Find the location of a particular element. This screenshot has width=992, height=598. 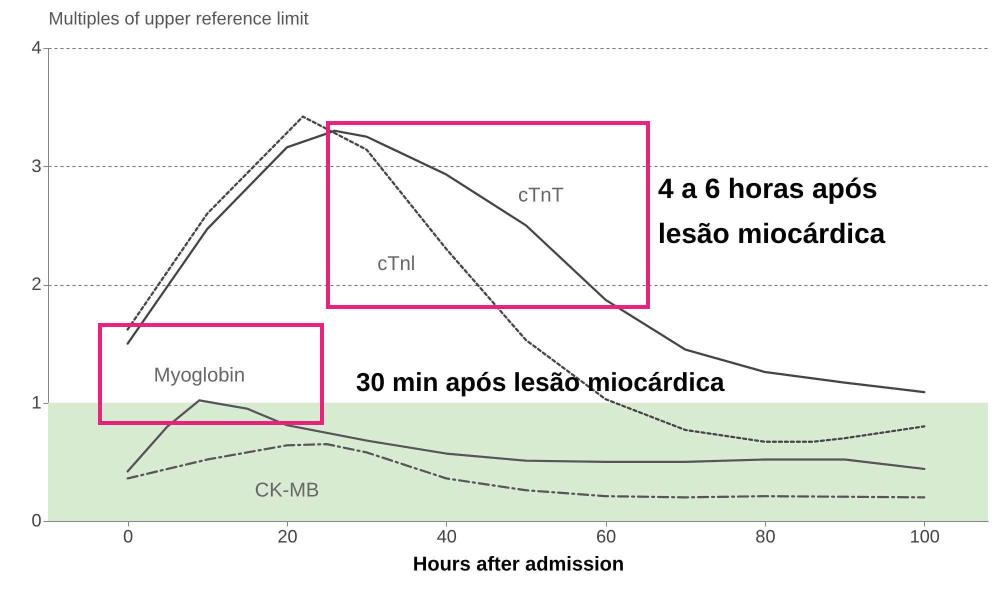

y-tick-label: 2 is located at coordinates (36, 284).